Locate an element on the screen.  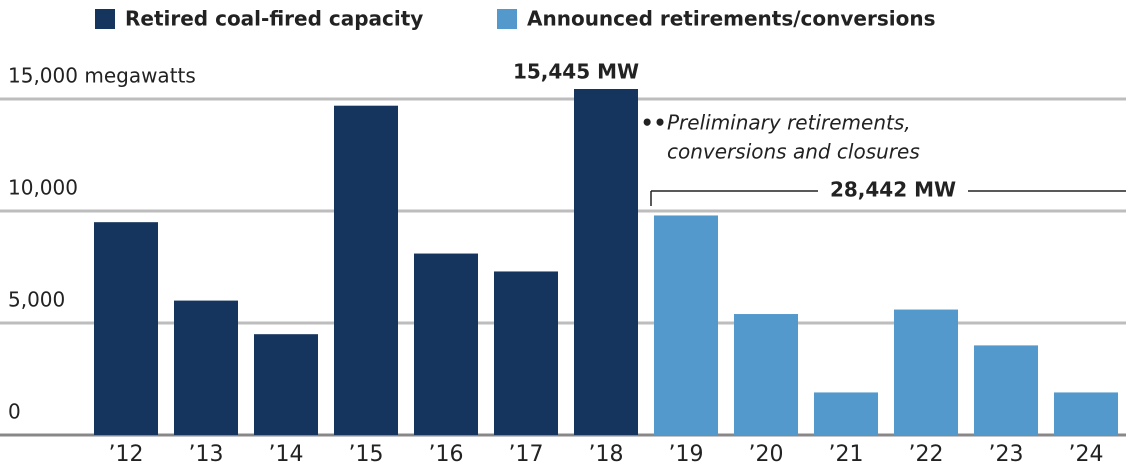
annotation: conversions and closures is located at coordinates (793, 152).